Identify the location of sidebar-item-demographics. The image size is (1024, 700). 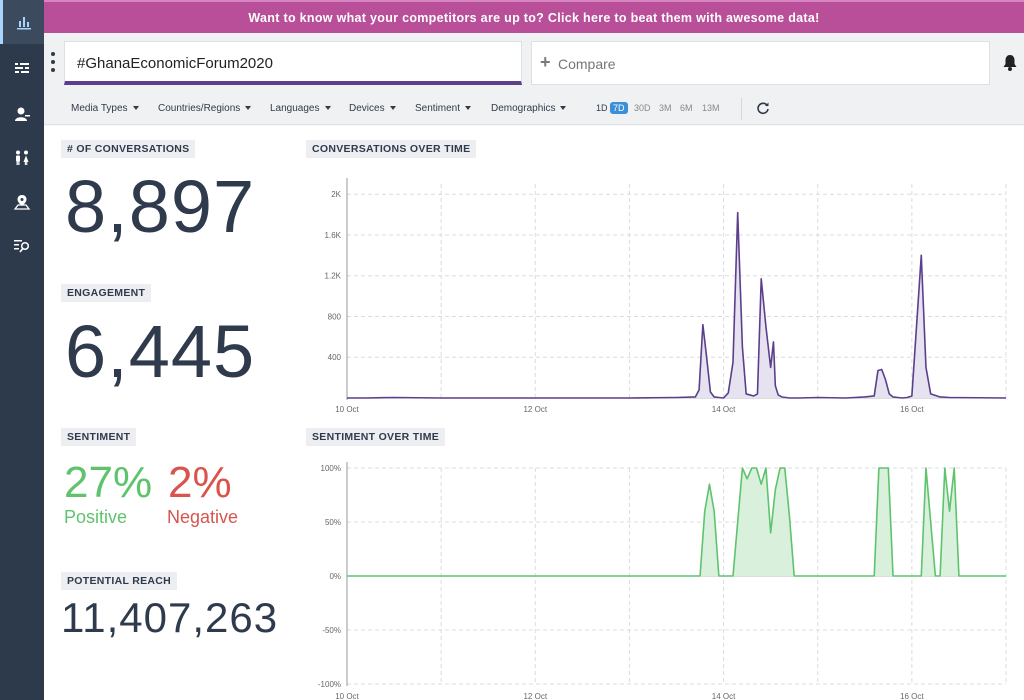
(22, 158).